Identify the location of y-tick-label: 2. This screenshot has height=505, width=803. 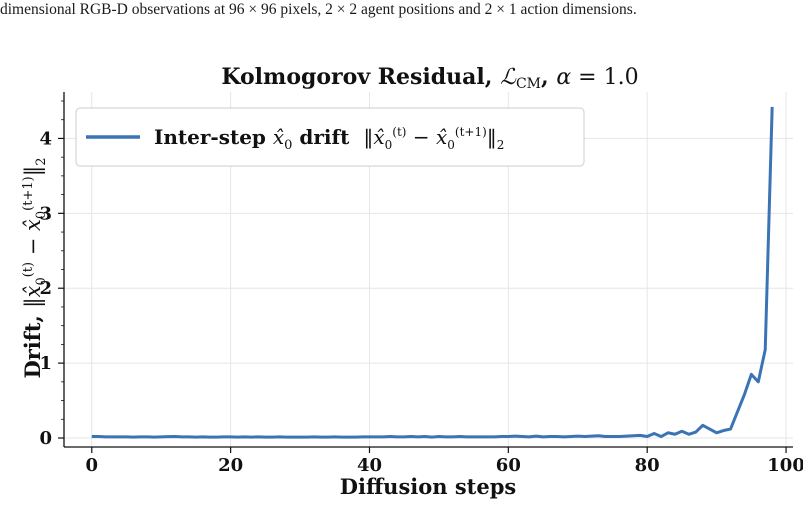
(45, 288).